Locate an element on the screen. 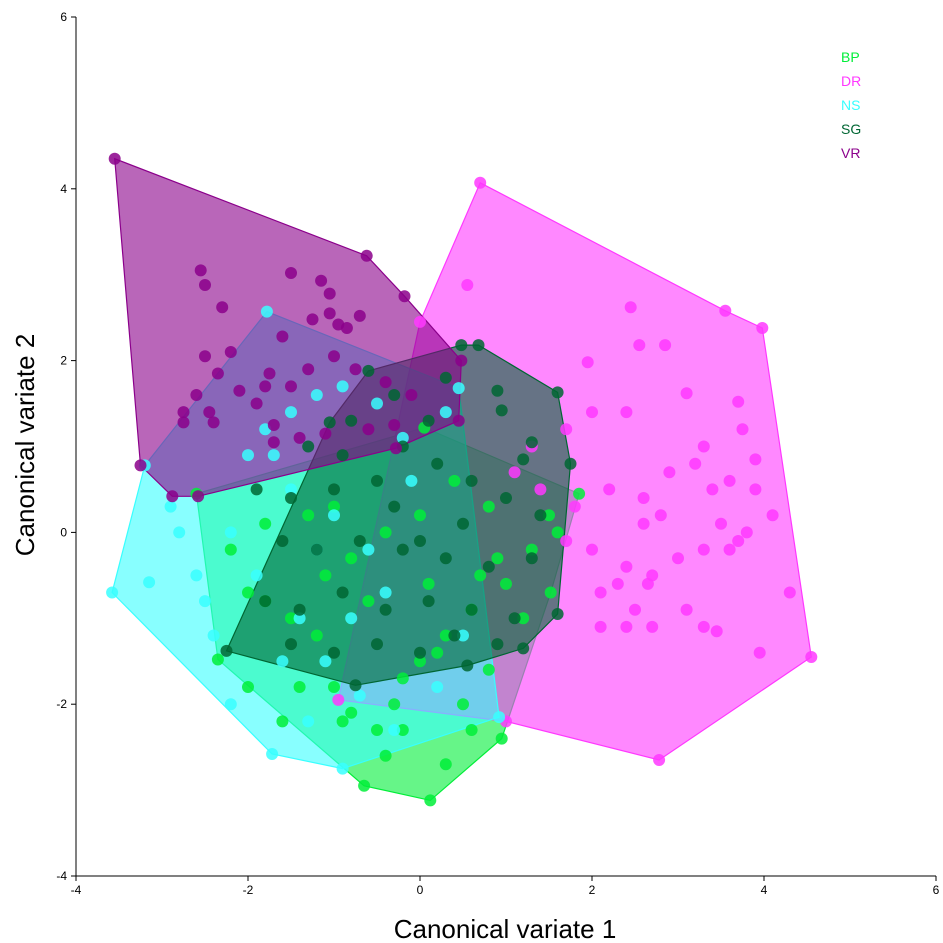 The image size is (943, 943). legend: BP DR NS SG VR is located at coordinates (851, 105).